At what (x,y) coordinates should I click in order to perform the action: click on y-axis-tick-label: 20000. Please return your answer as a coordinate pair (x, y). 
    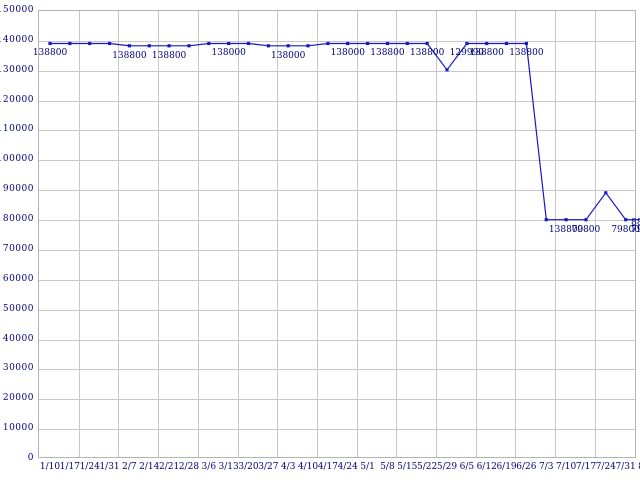
    Looking at the image, I should click on (18, 398).